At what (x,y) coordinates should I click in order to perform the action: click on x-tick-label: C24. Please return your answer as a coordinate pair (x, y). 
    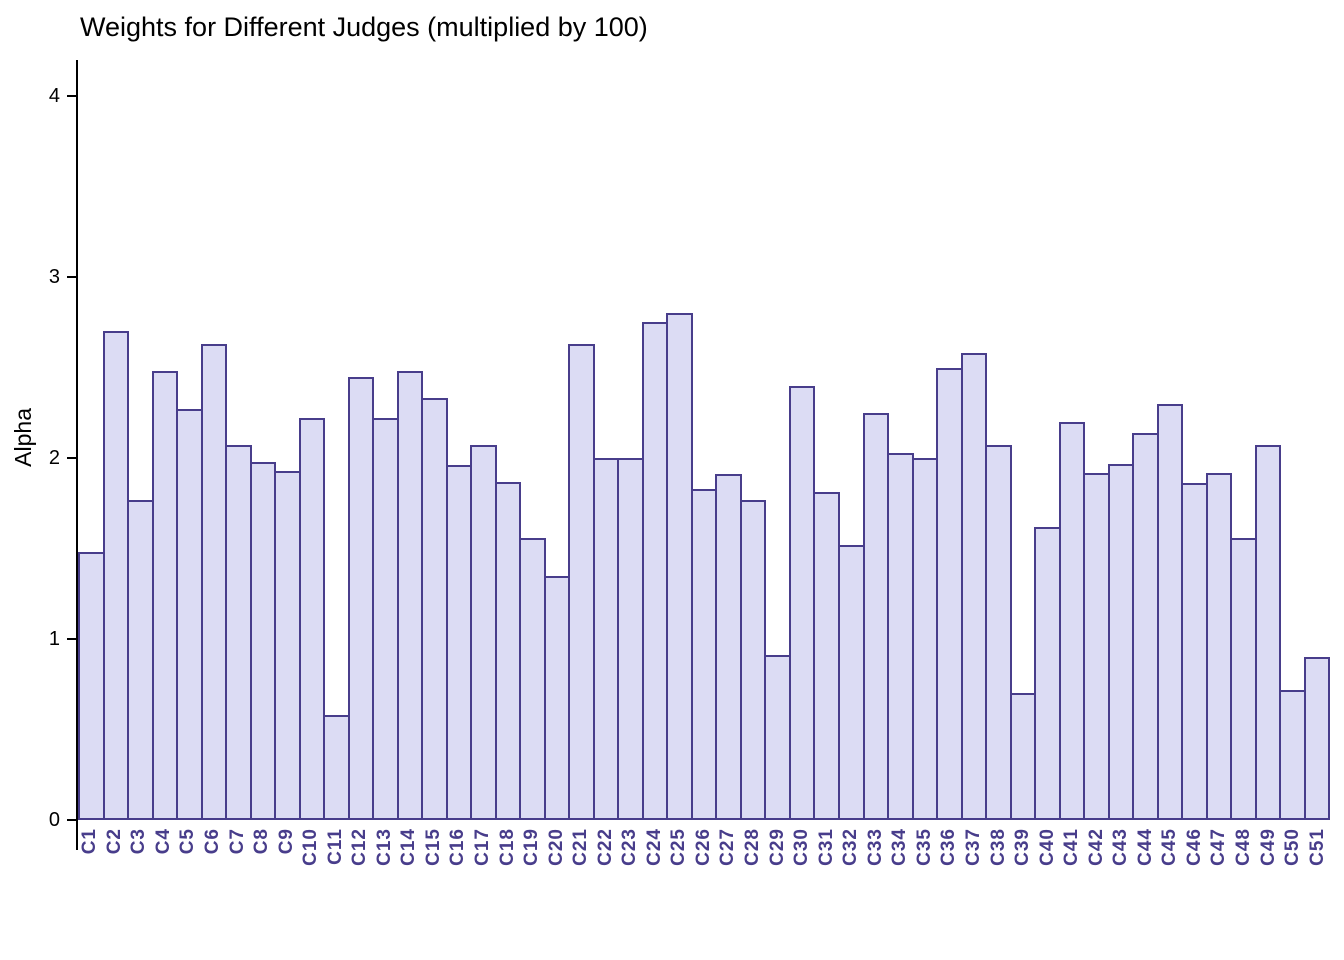
    Looking at the image, I should click on (654, 847).